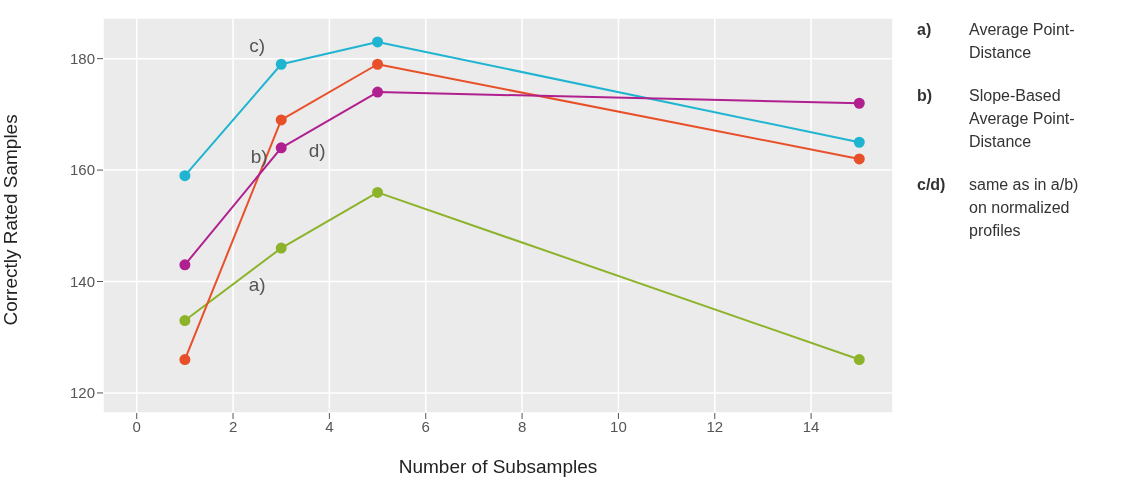  What do you see at coordinates (257, 285) in the screenshot?
I see `series-label: a)` at bounding box center [257, 285].